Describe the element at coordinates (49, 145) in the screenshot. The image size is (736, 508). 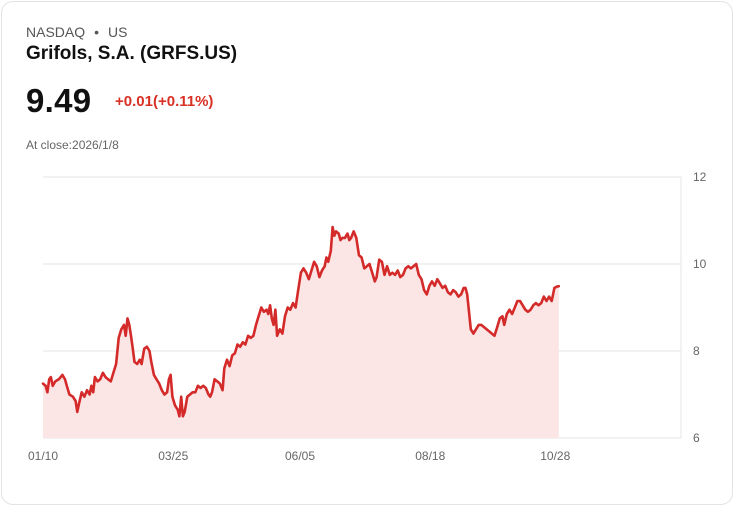
I see `close-label: At close:` at that location.